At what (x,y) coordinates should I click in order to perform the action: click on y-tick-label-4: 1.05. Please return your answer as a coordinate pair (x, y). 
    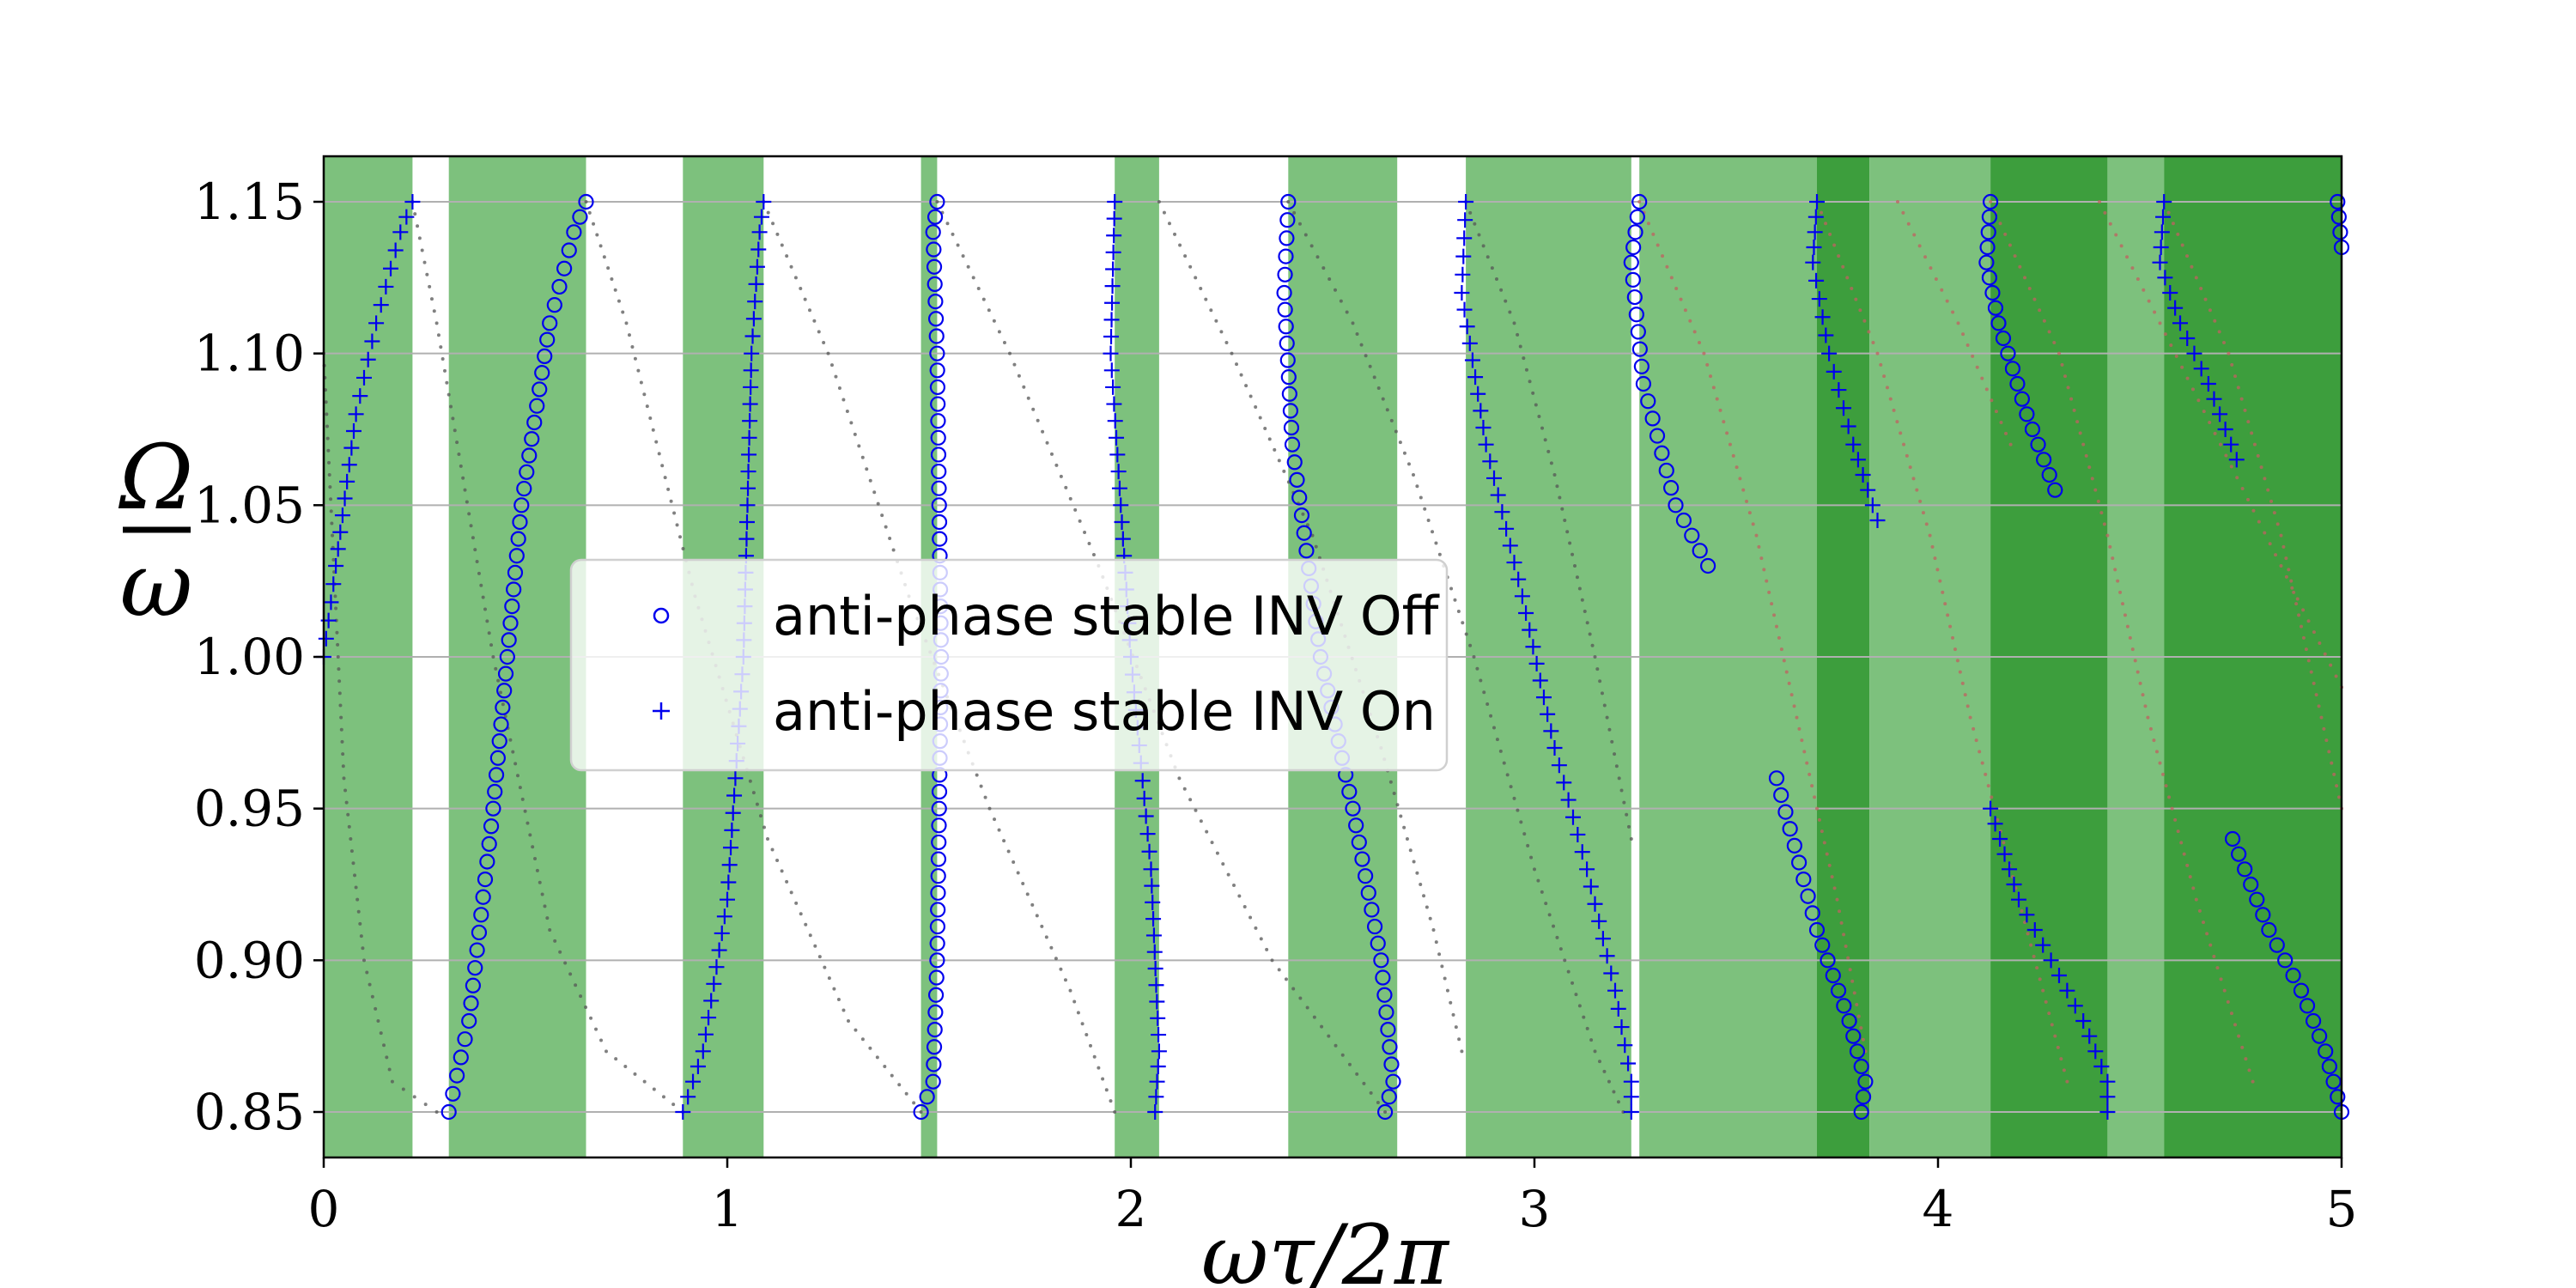
    Looking at the image, I should click on (250, 505).